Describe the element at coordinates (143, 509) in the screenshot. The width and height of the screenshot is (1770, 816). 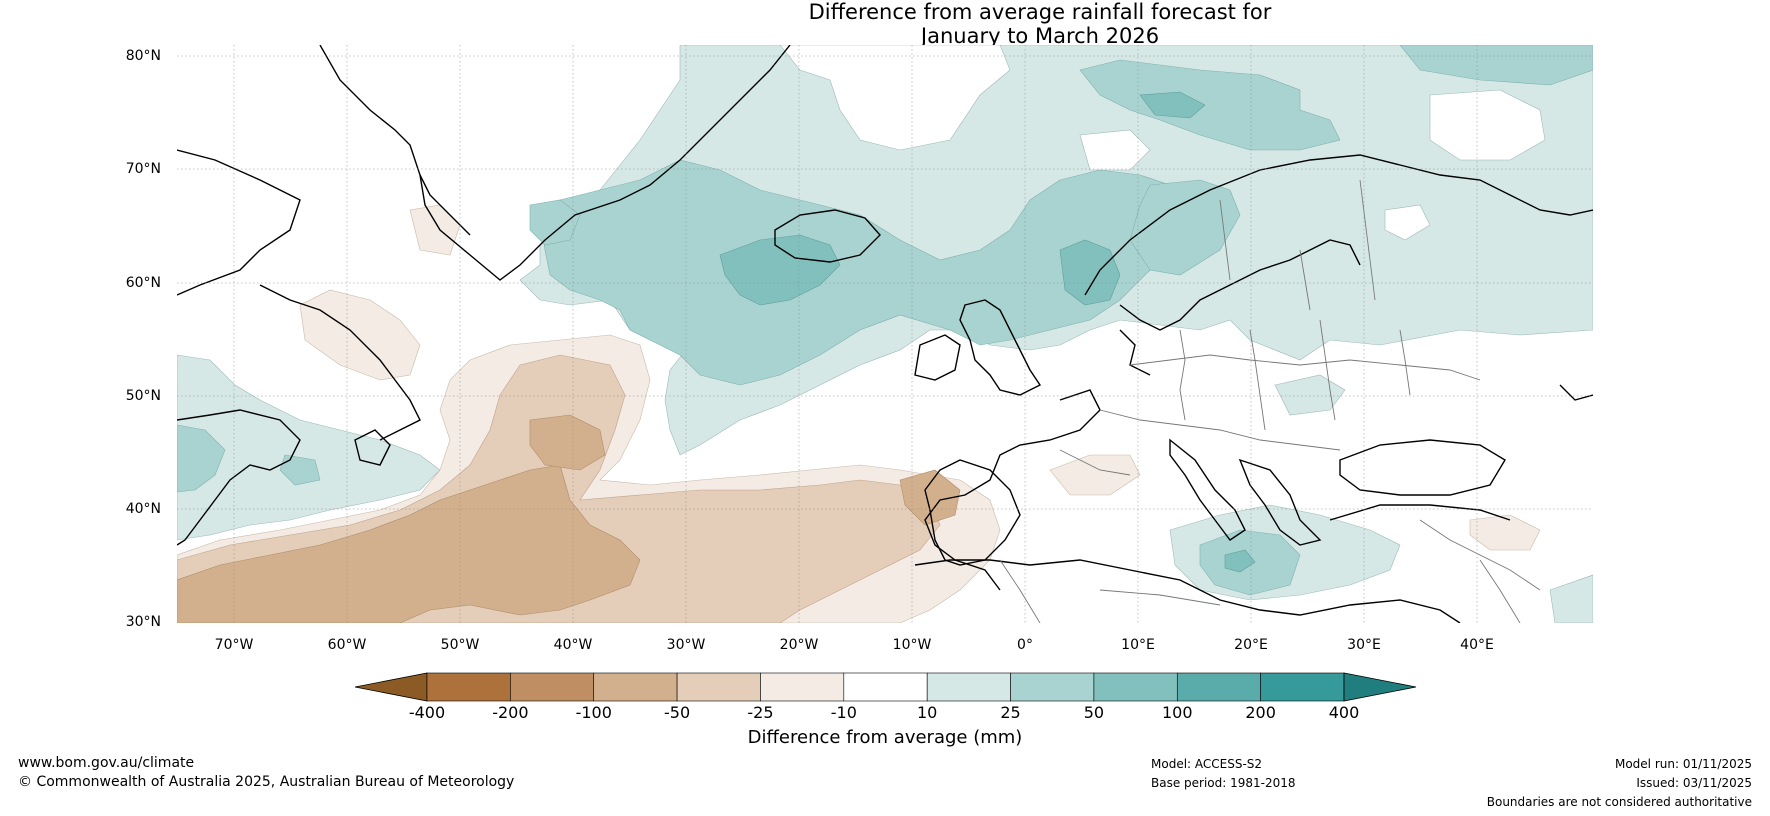
I see `lat-label-40n: 40°N` at that location.